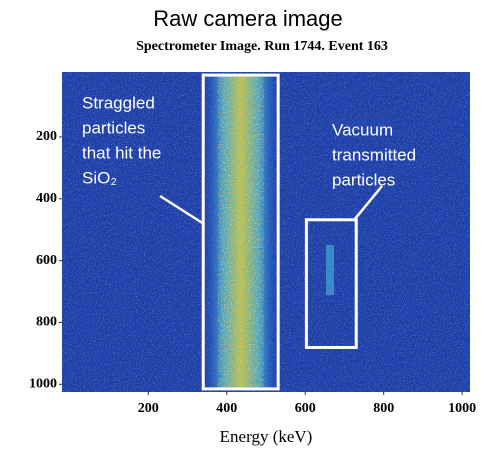 This screenshot has width=496, height=452. What do you see at coordinates (462, 408) in the screenshot?
I see `x-tick-label: 1000` at bounding box center [462, 408].